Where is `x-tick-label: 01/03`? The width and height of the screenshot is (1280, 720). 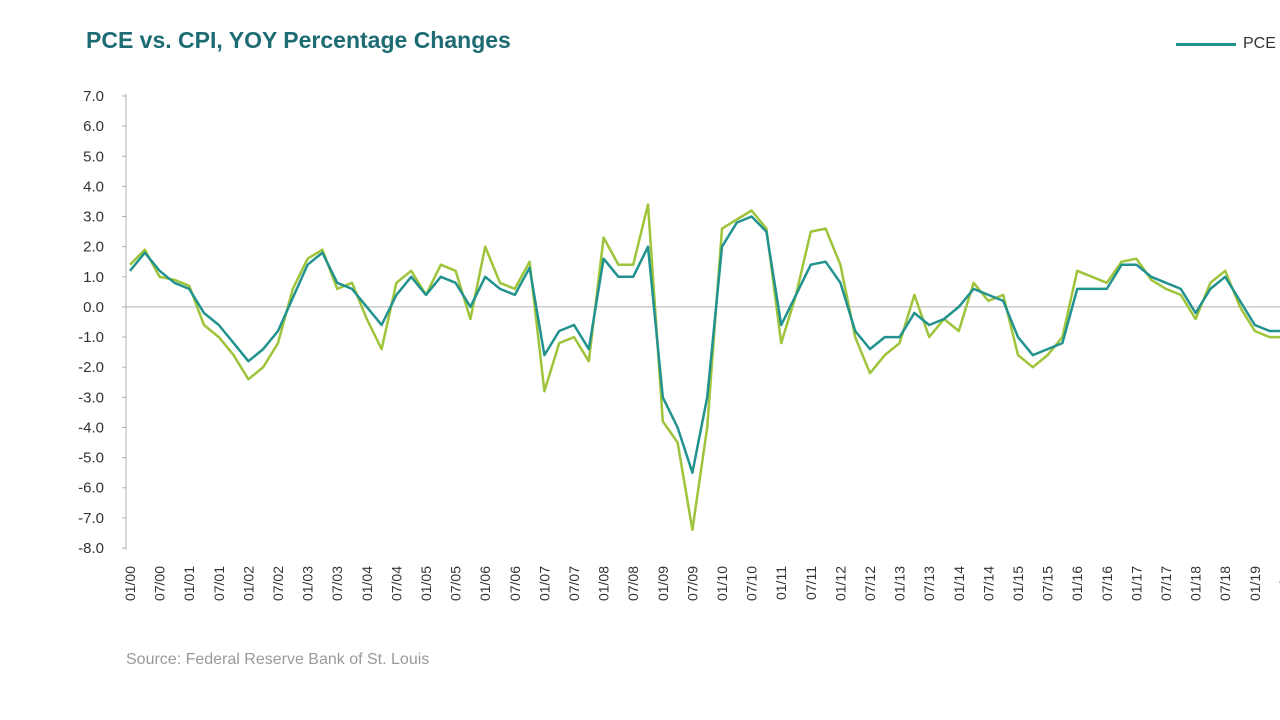 x-tick-label: 01/03 is located at coordinates (308, 583).